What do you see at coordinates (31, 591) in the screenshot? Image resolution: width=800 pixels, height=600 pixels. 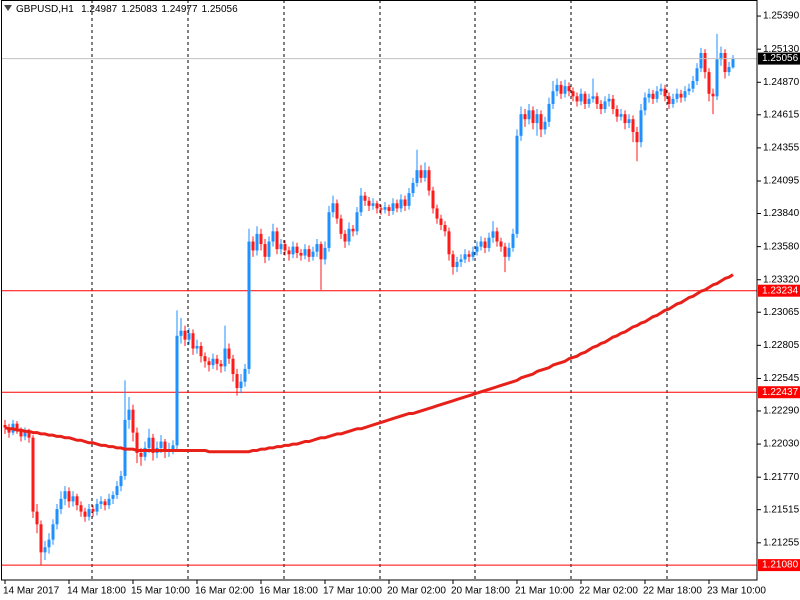 I see `x-tick-label: 14 Mar 2017` at bounding box center [31, 591].